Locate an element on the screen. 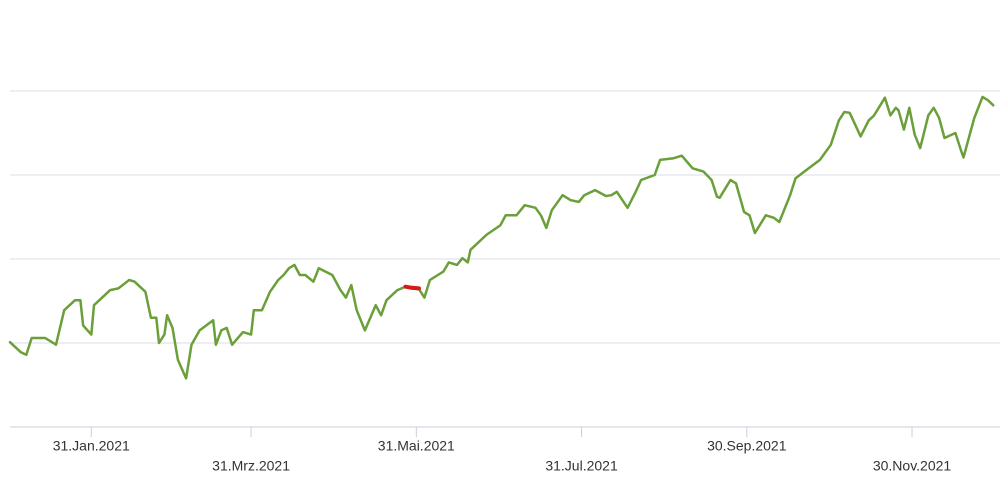  x-tick-label: 31.Mrz.2021 is located at coordinates (251, 466).